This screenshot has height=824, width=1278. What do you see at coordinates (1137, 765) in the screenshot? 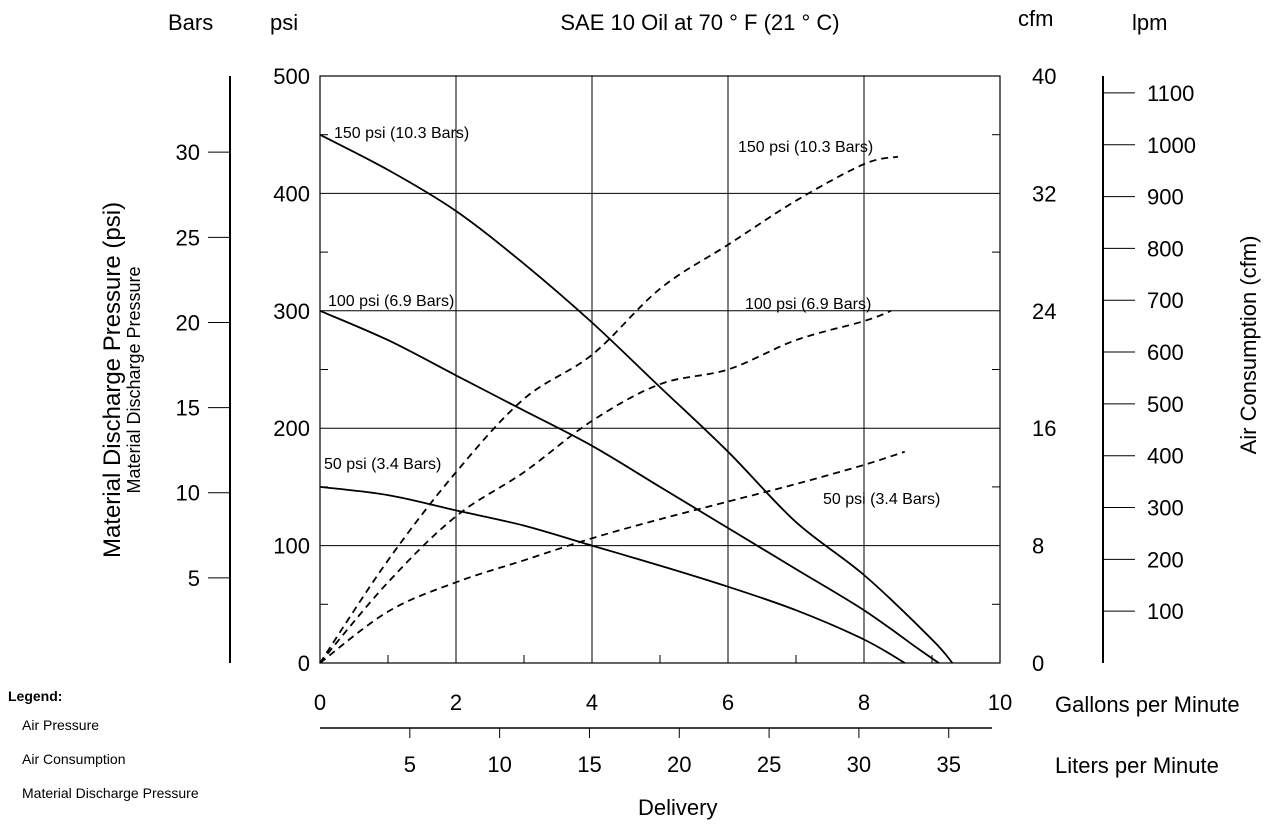
I see `lpm-axis-label: Liters per Minute` at bounding box center [1137, 765].